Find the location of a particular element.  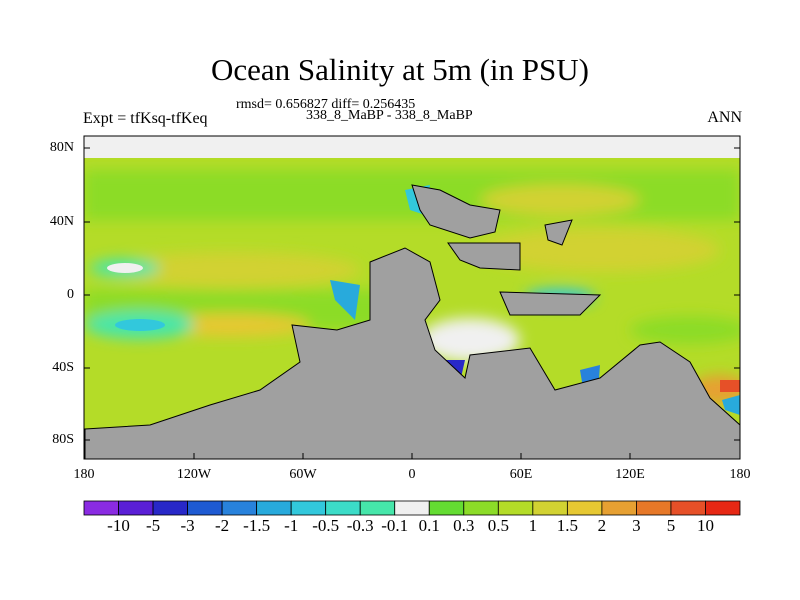

colorbar-label: -1.5 is located at coordinates (257, 525).